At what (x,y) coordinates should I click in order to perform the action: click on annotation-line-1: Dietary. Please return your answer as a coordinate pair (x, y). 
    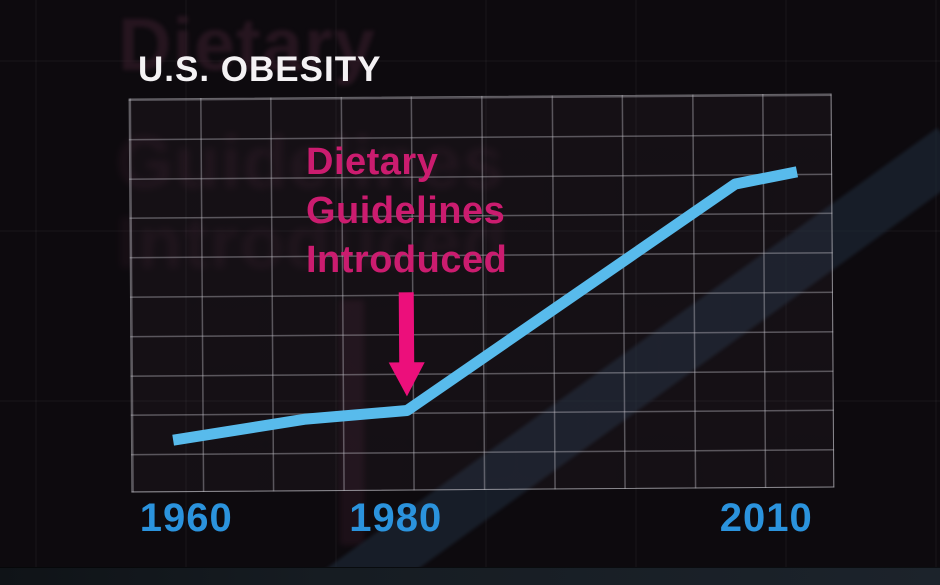
    Looking at the image, I should click on (372, 162).